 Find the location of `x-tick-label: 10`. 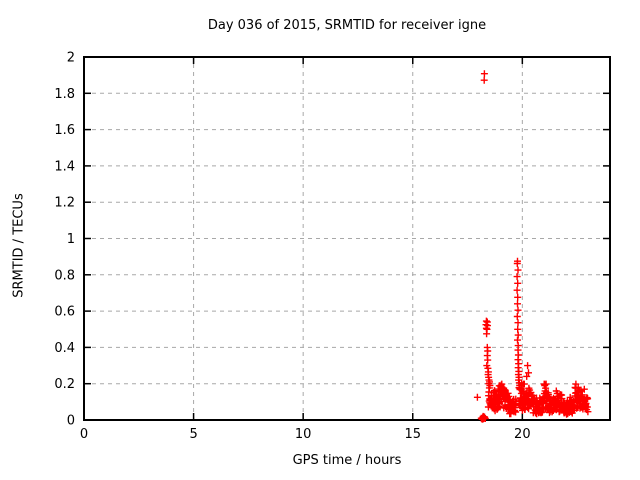

x-tick-label: 10 is located at coordinates (303, 434).